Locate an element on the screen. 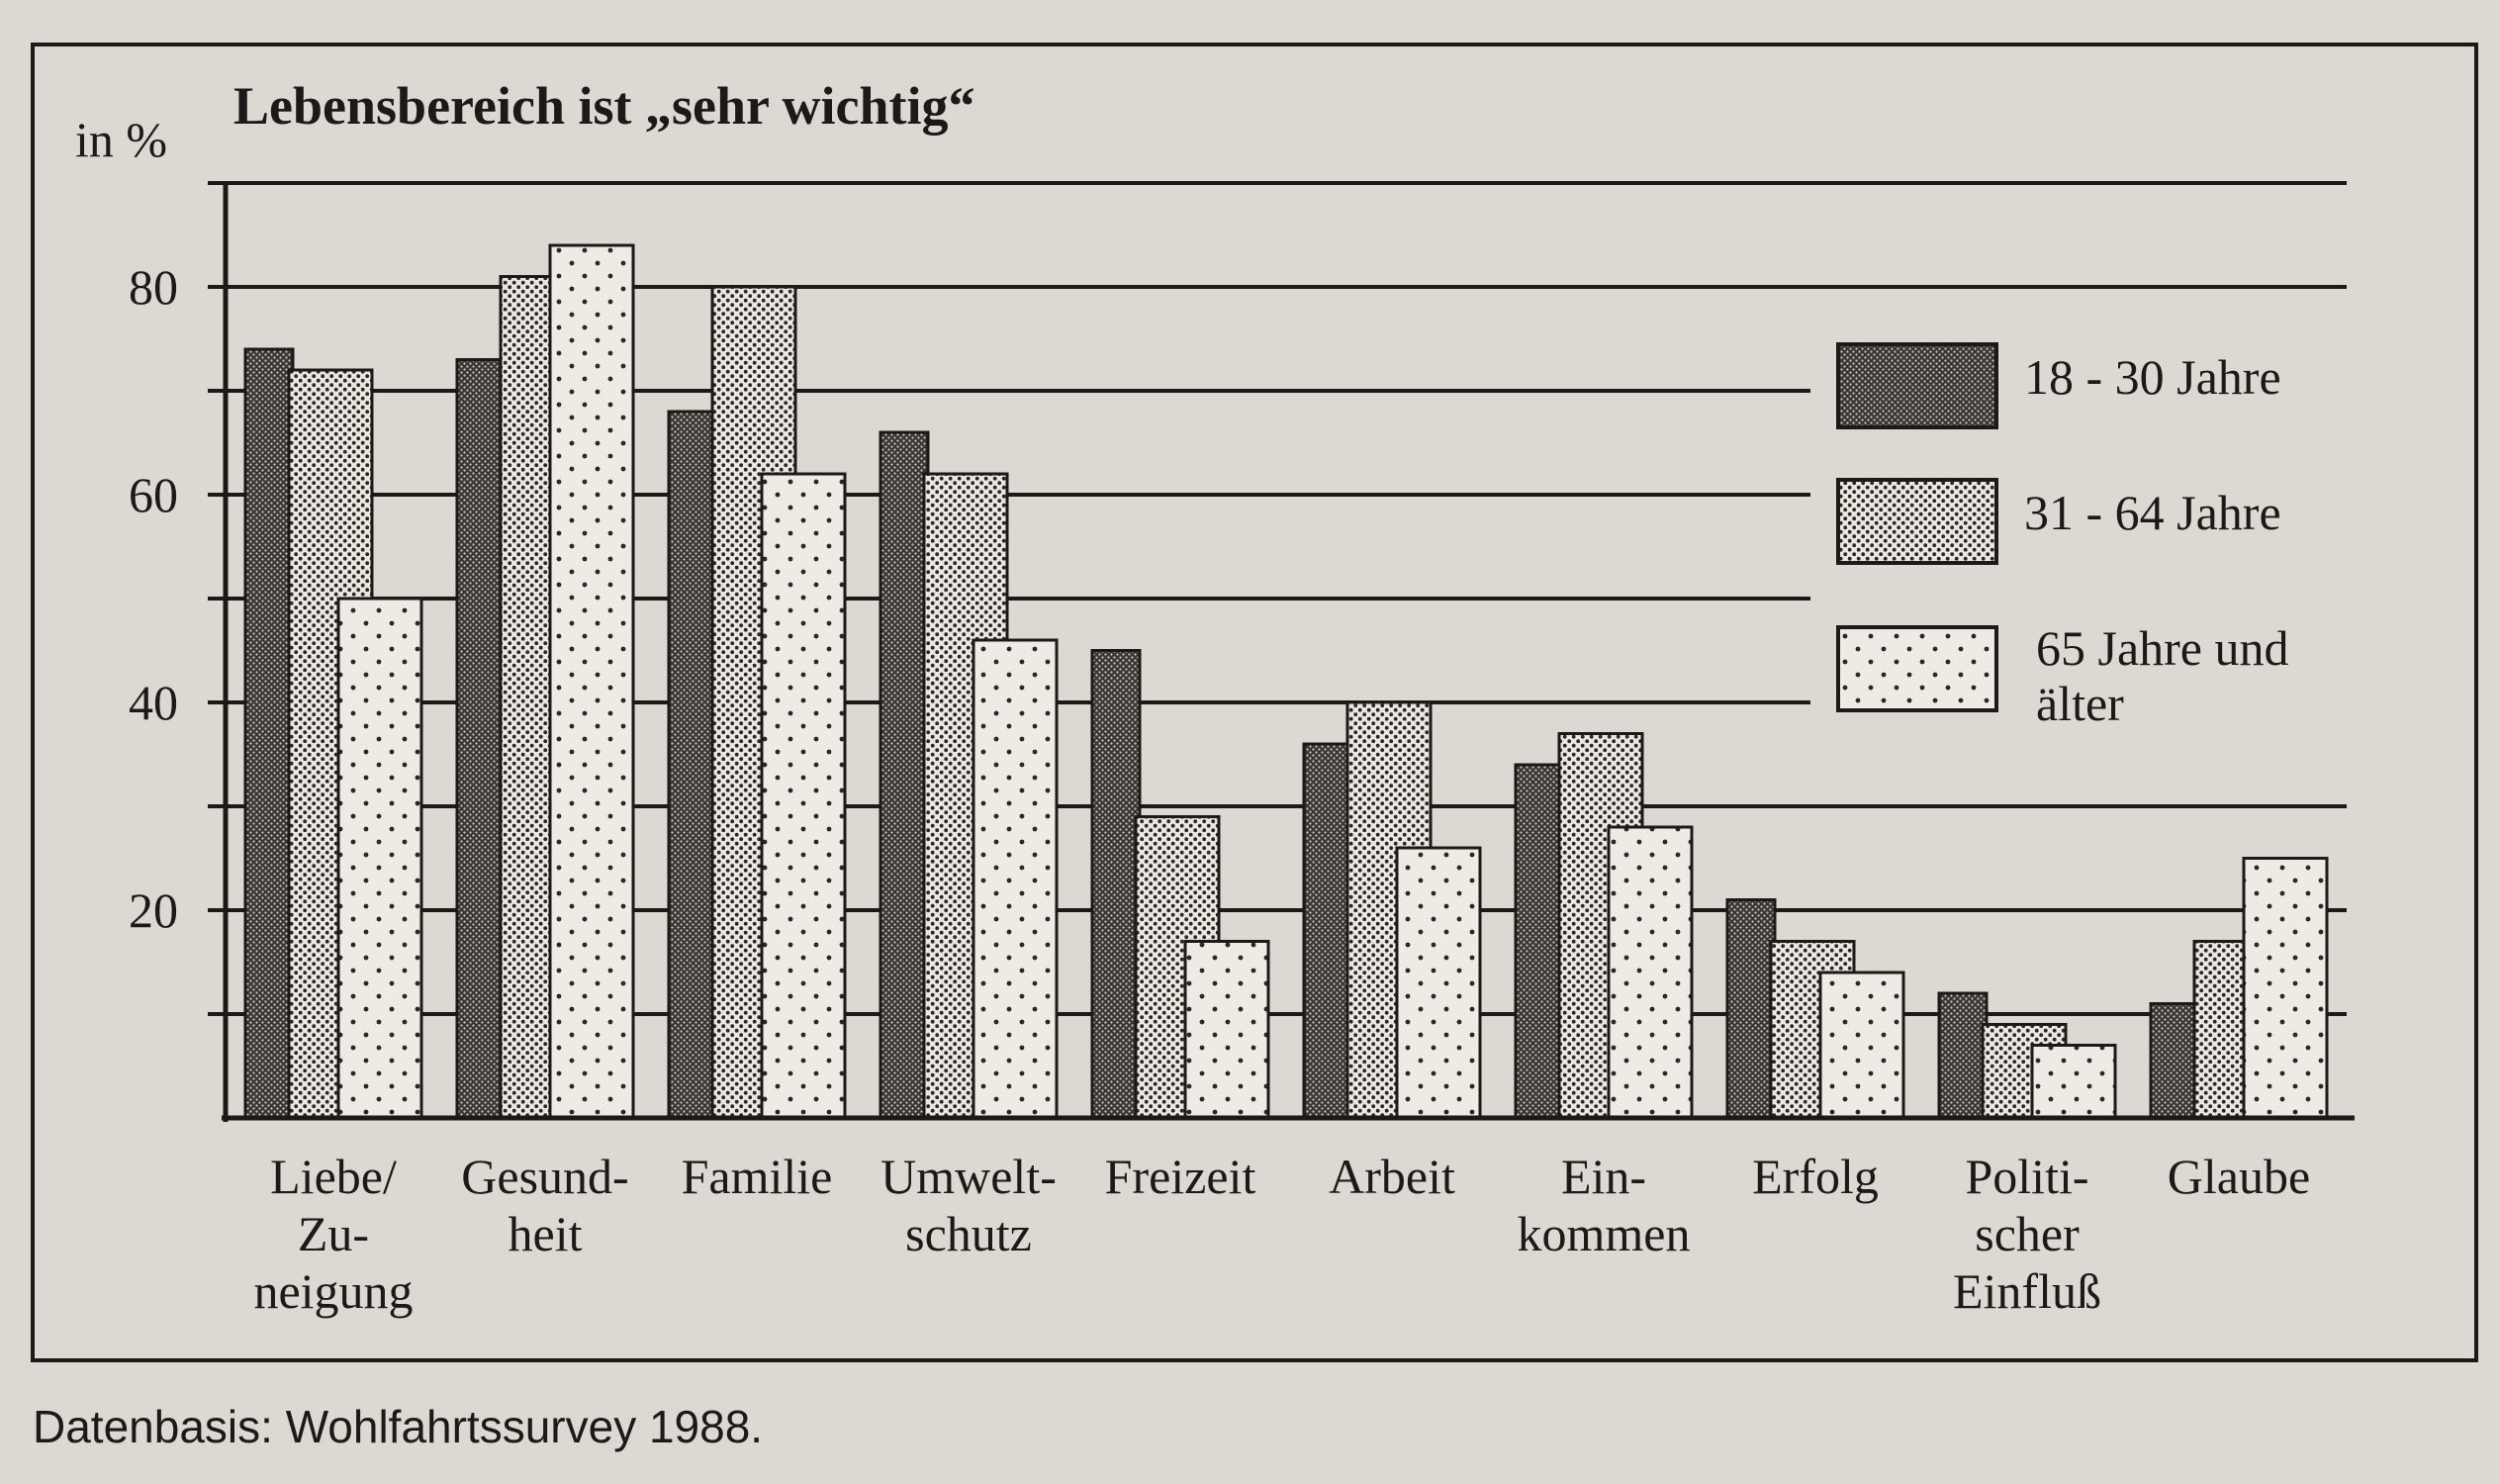  legend-label-65-plus-line-2: älter is located at coordinates (2080, 703).